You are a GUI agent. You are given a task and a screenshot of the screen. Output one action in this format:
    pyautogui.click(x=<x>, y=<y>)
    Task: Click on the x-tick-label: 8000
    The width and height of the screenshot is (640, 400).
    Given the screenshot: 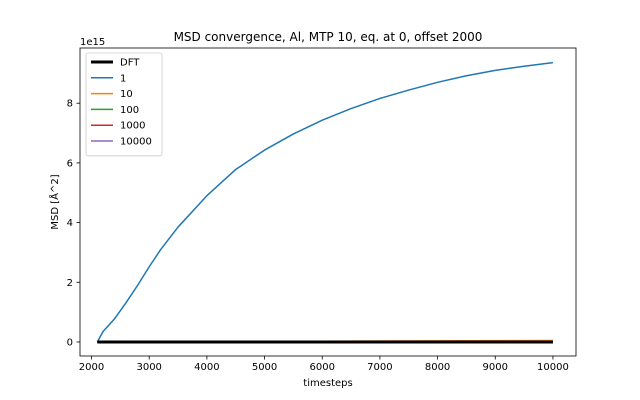 What is the action you would take?
    pyautogui.click(x=437, y=367)
    